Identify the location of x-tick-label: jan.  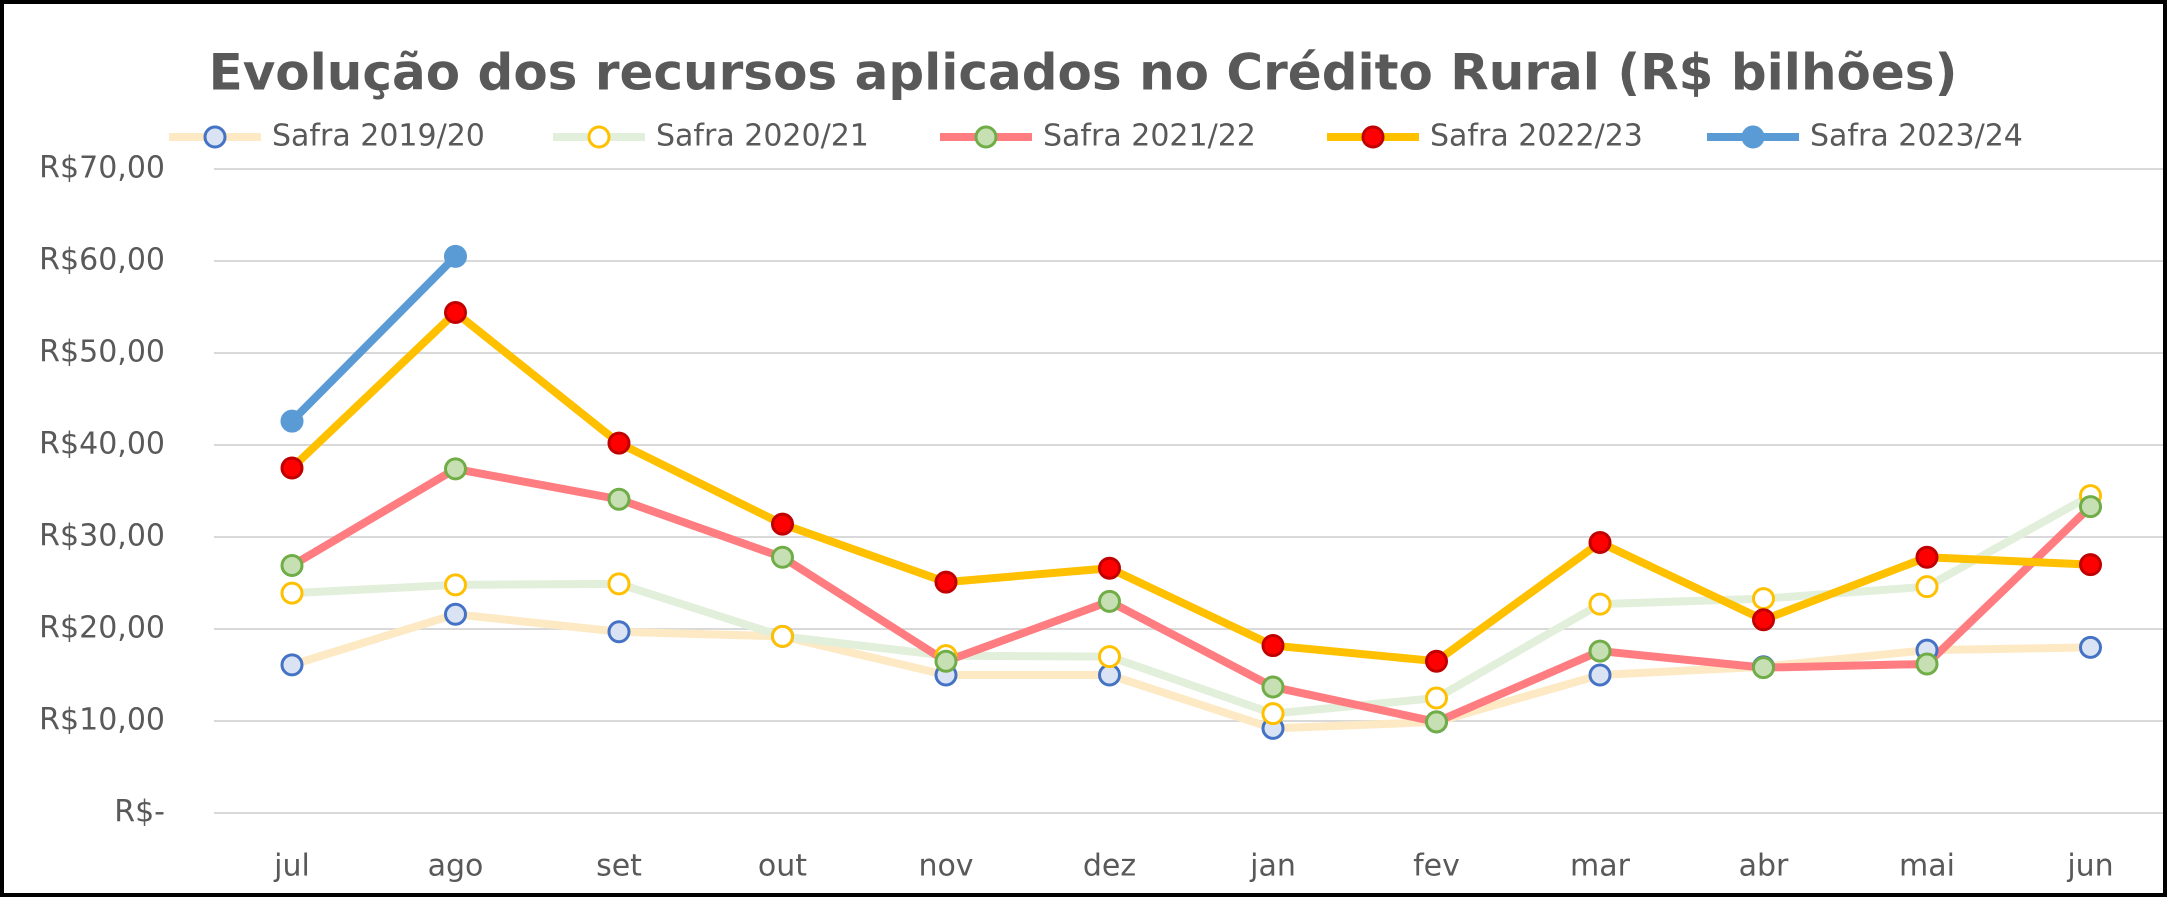
(1272, 866).